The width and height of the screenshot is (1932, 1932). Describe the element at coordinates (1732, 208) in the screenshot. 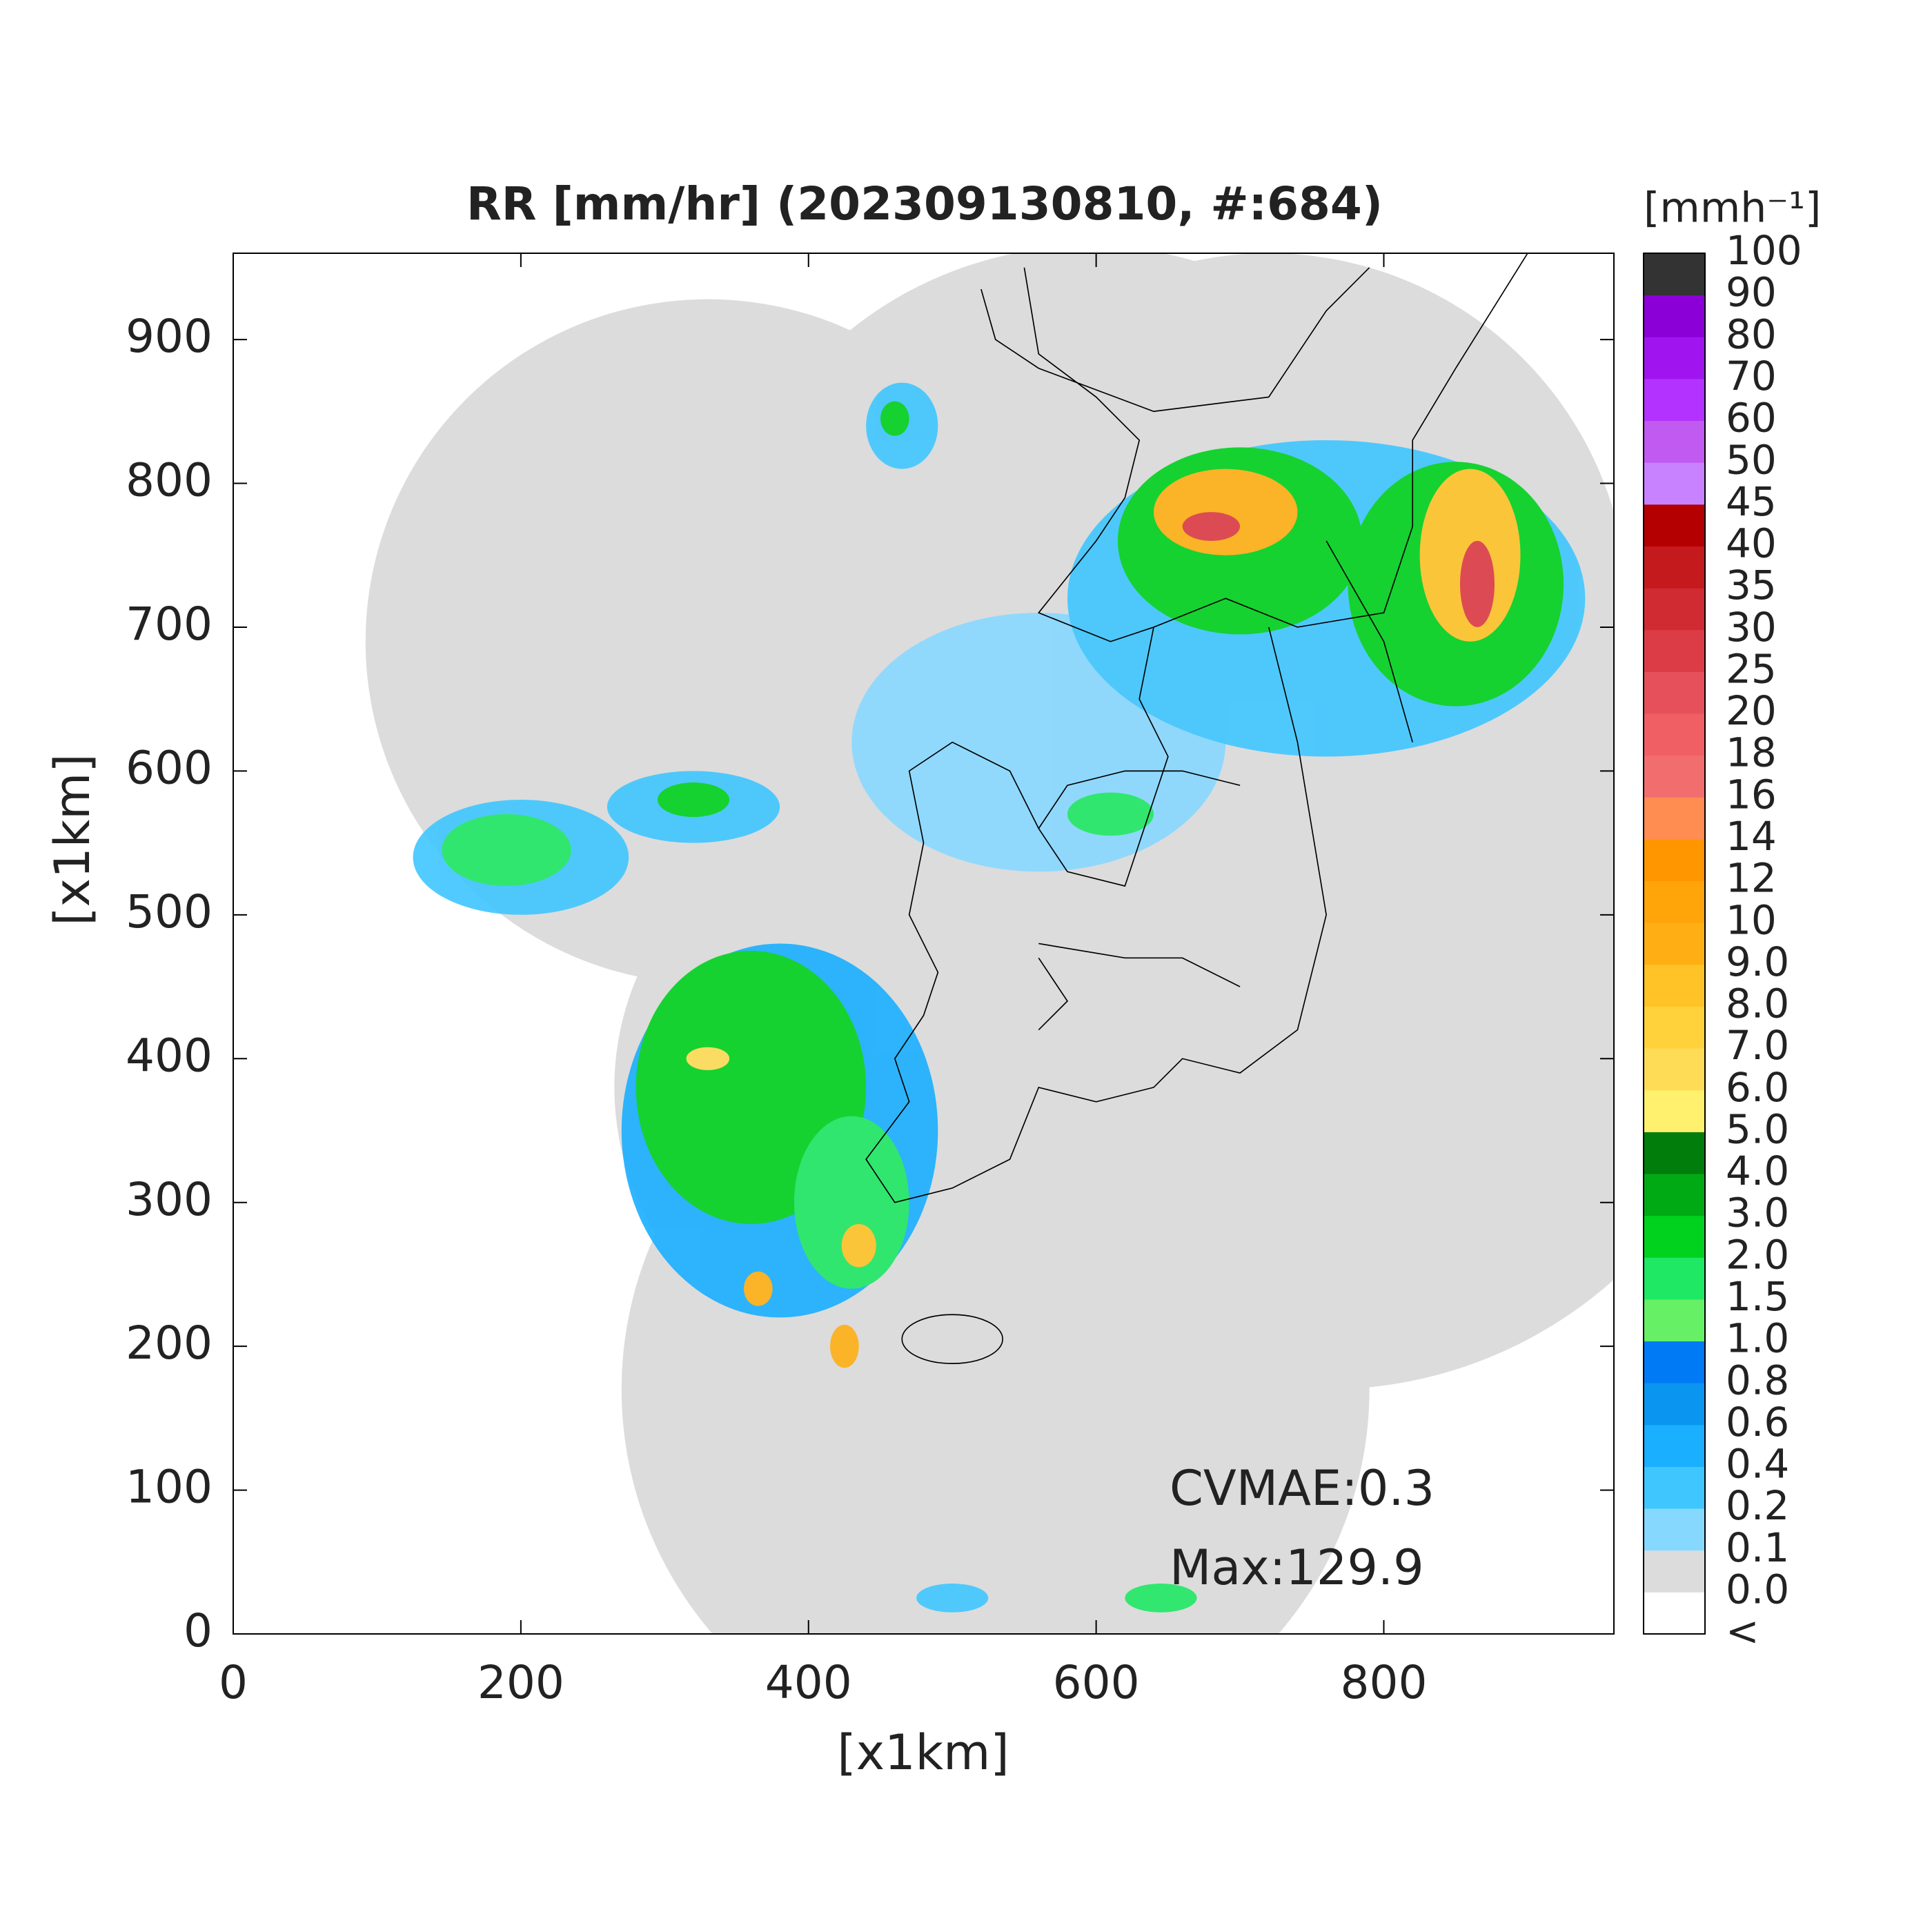

I see `colorbar-label: [mmh⁻¹]` at that location.